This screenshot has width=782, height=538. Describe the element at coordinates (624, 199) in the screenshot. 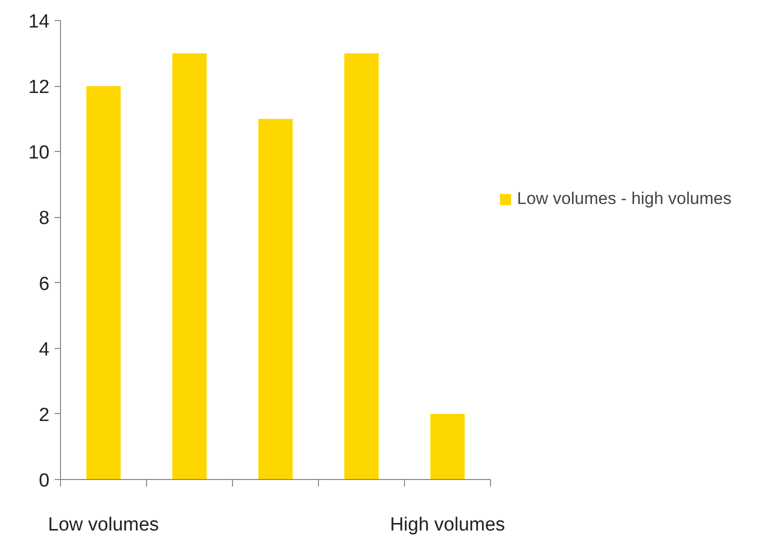

I see `legend-label: Low volumes - high volumes` at that location.